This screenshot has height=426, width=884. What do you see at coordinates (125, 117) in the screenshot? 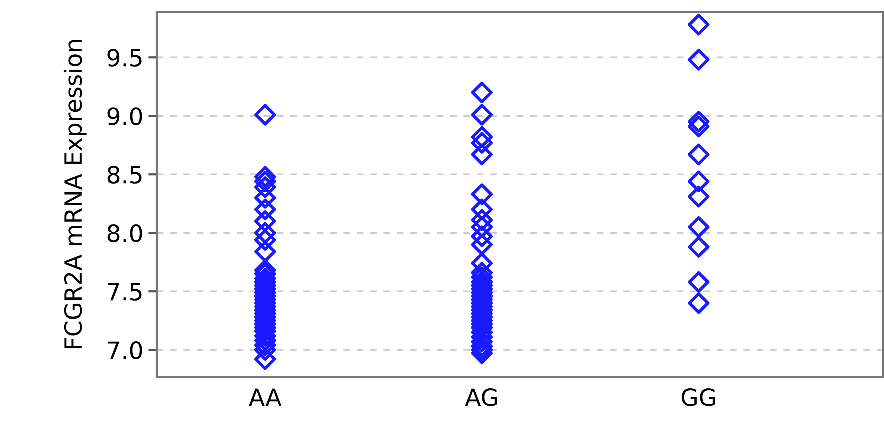
I see `y-tick-label: 9.0` at bounding box center [125, 117].